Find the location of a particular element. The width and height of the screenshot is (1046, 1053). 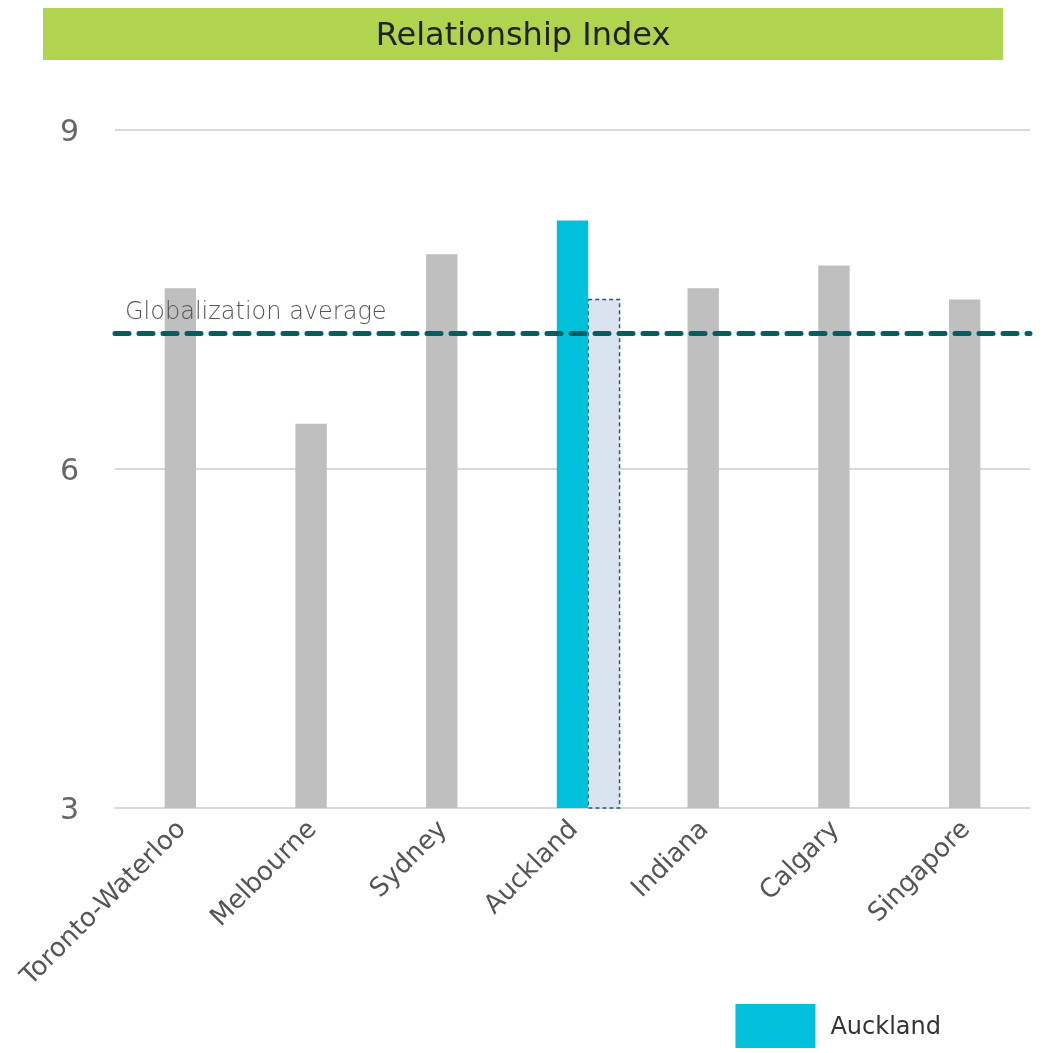

y-tick-label: 3 is located at coordinates (69, 808).